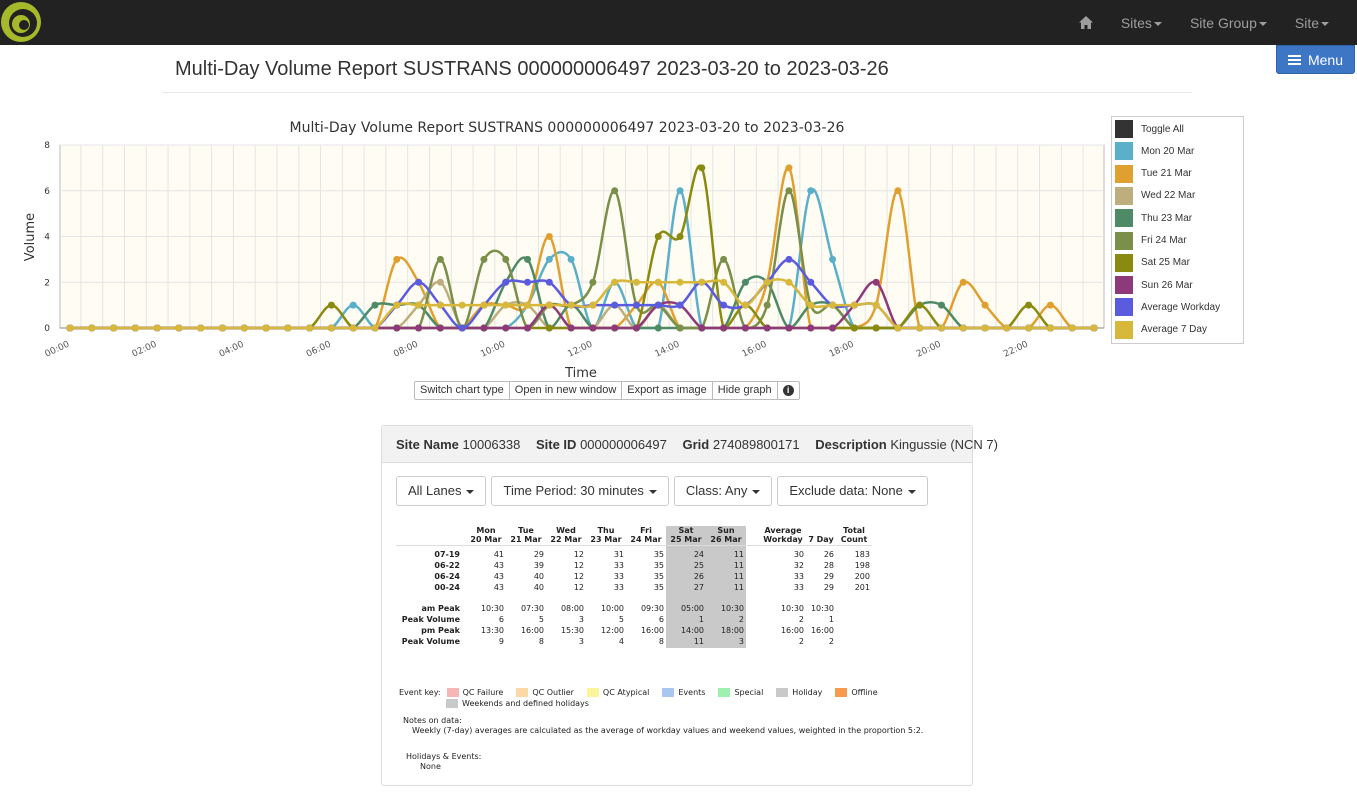 Image resolution: width=1357 pixels, height=801 pixels. What do you see at coordinates (491, 444) in the screenshot?
I see `site-name-value: 10006338` at bounding box center [491, 444].